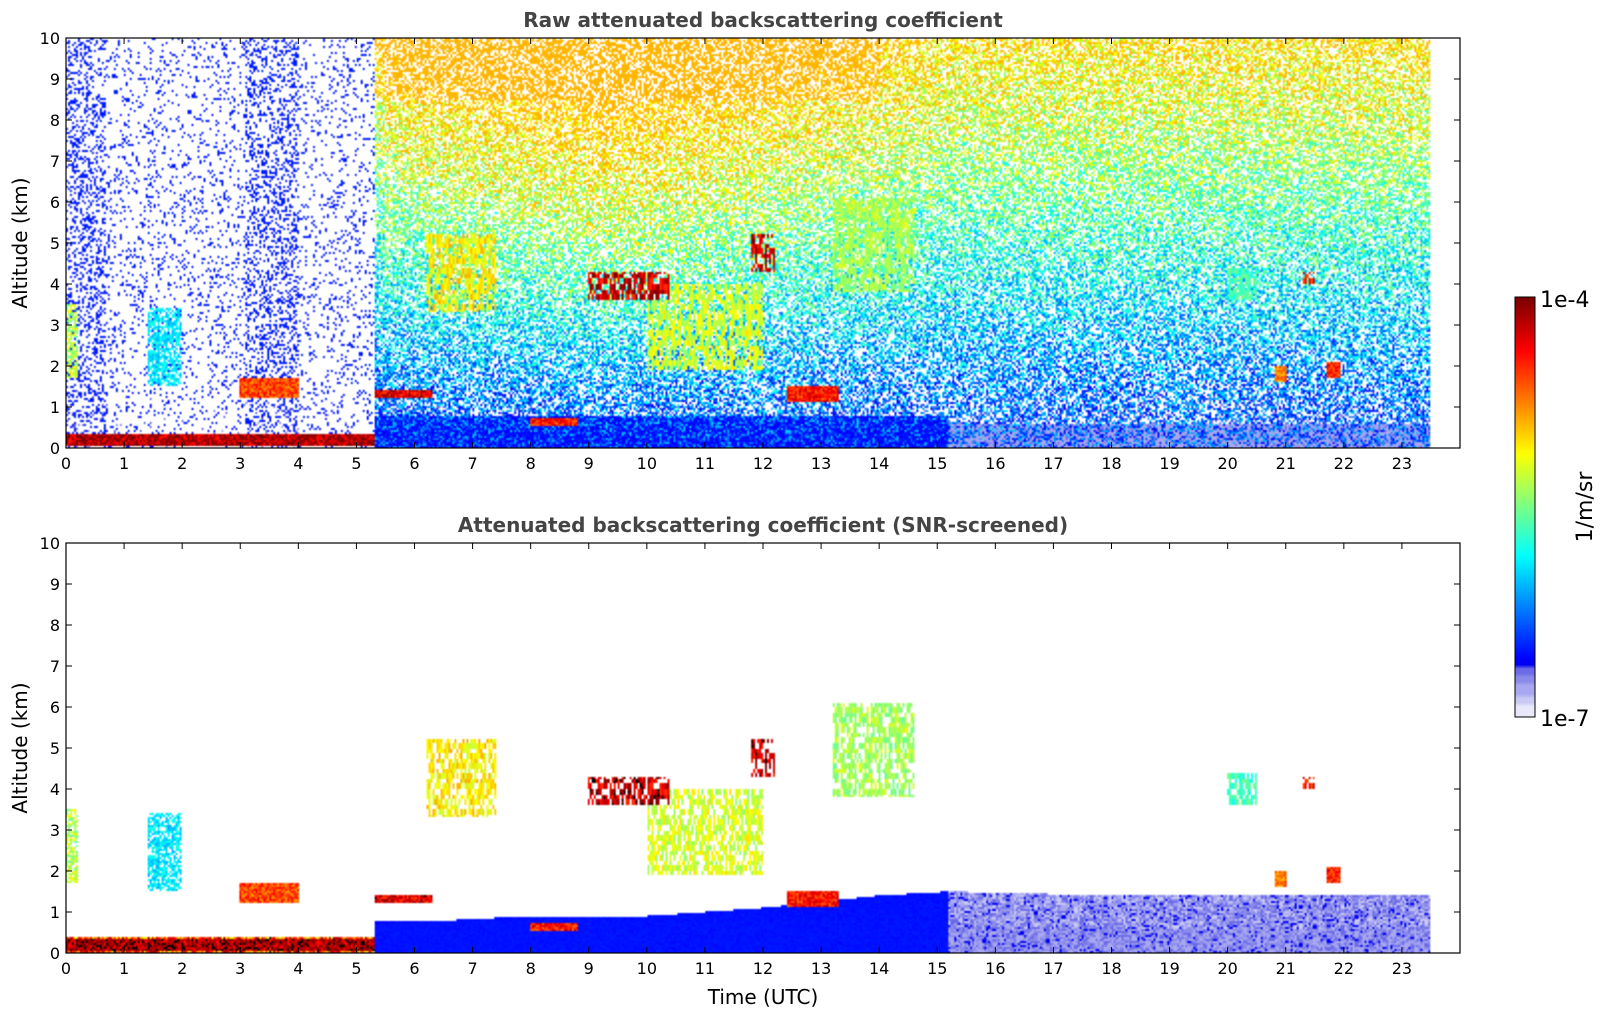 The width and height of the screenshot is (1606, 1024). Describe the element at coordinates (20, 242) in the screenshot. I see `y-axis-label-raw: Altitude (km)` at that location.